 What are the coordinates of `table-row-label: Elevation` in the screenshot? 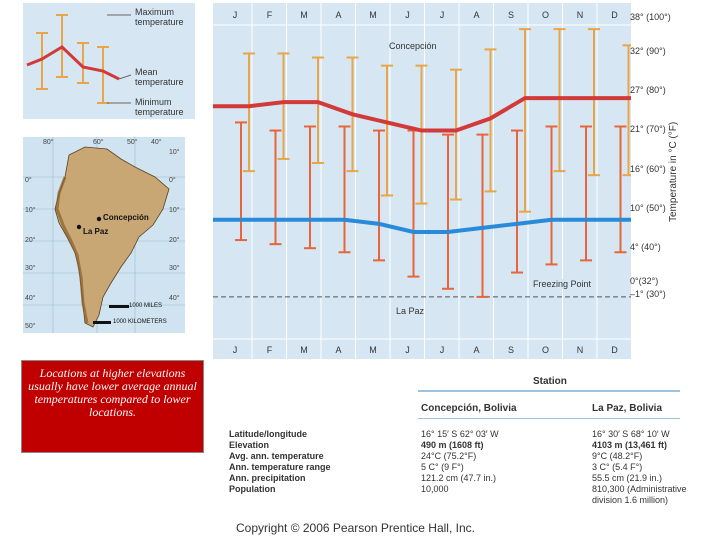 It's located at (249, 445).